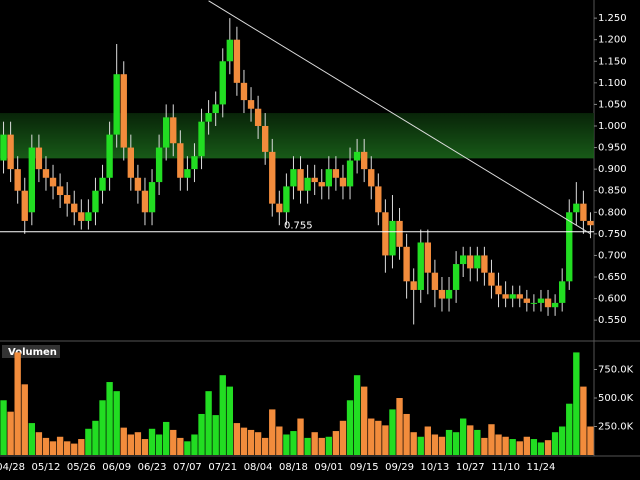 The width and height of the screenshot is (640, 480). I want to click on y-tick-label: 0.900, so click(612, 169).